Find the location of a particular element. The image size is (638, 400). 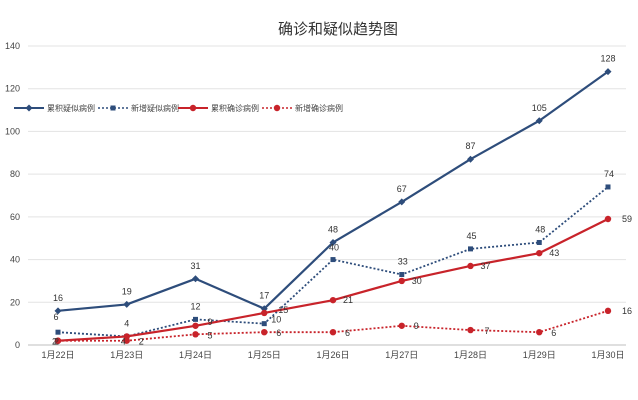

data-label: 48 is located at coordinates (540, 229).